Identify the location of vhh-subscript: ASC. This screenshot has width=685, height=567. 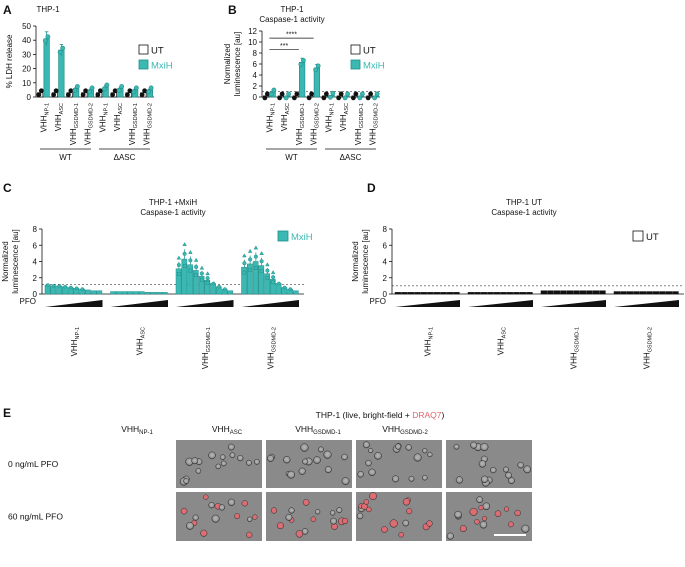
(347, 108).